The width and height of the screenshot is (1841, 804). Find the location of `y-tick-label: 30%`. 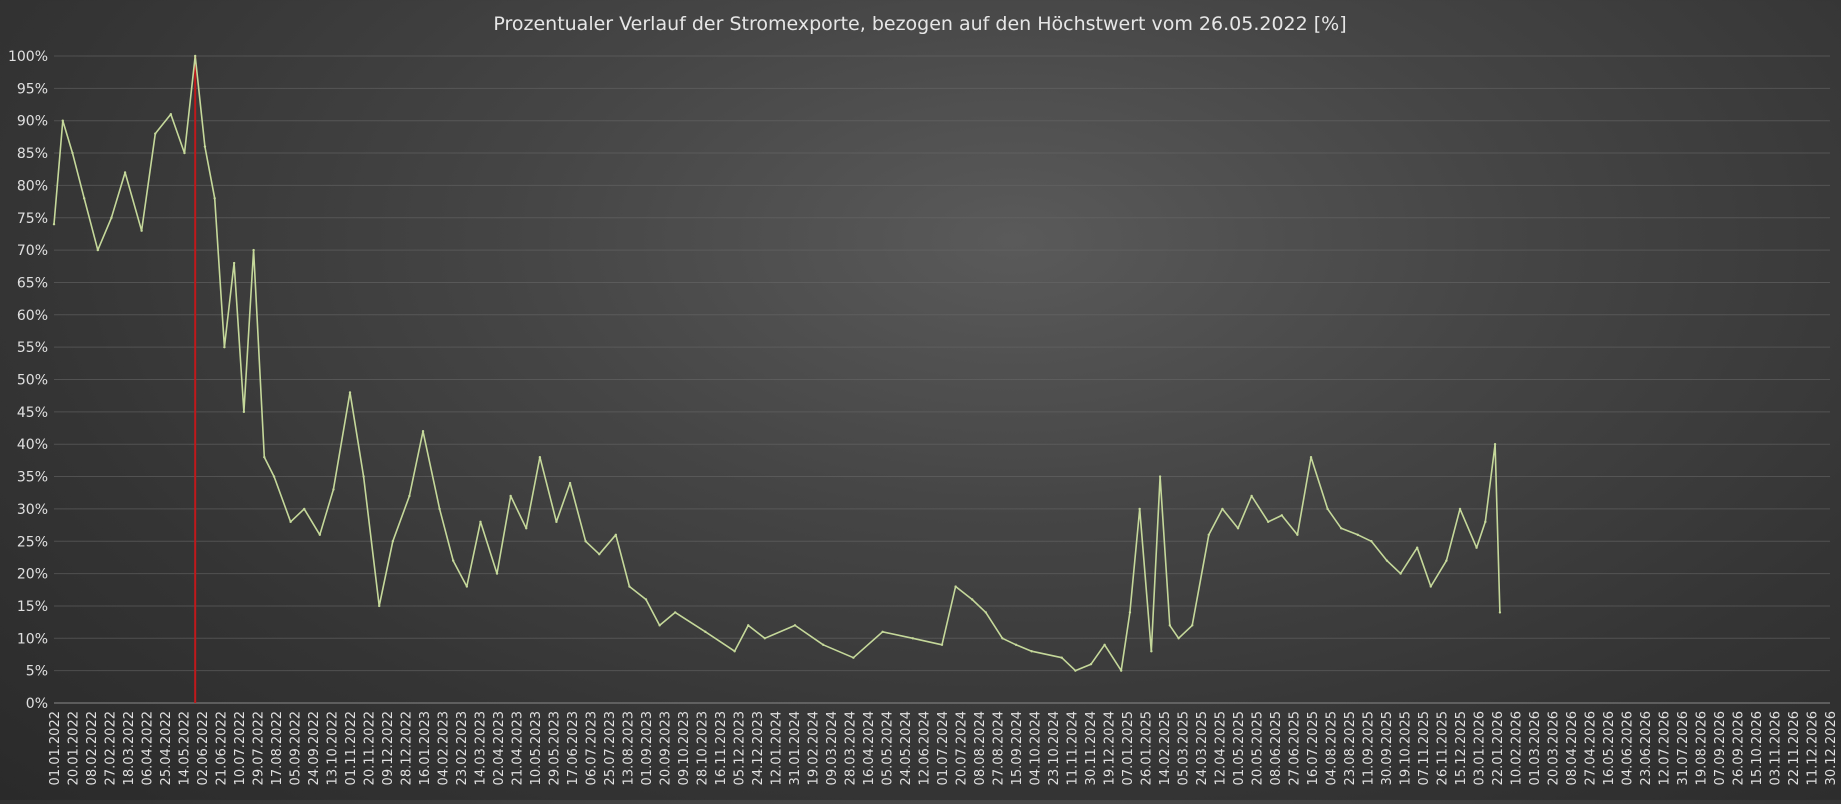

y-tick-label: 30% is located at coordinates (32, 510).